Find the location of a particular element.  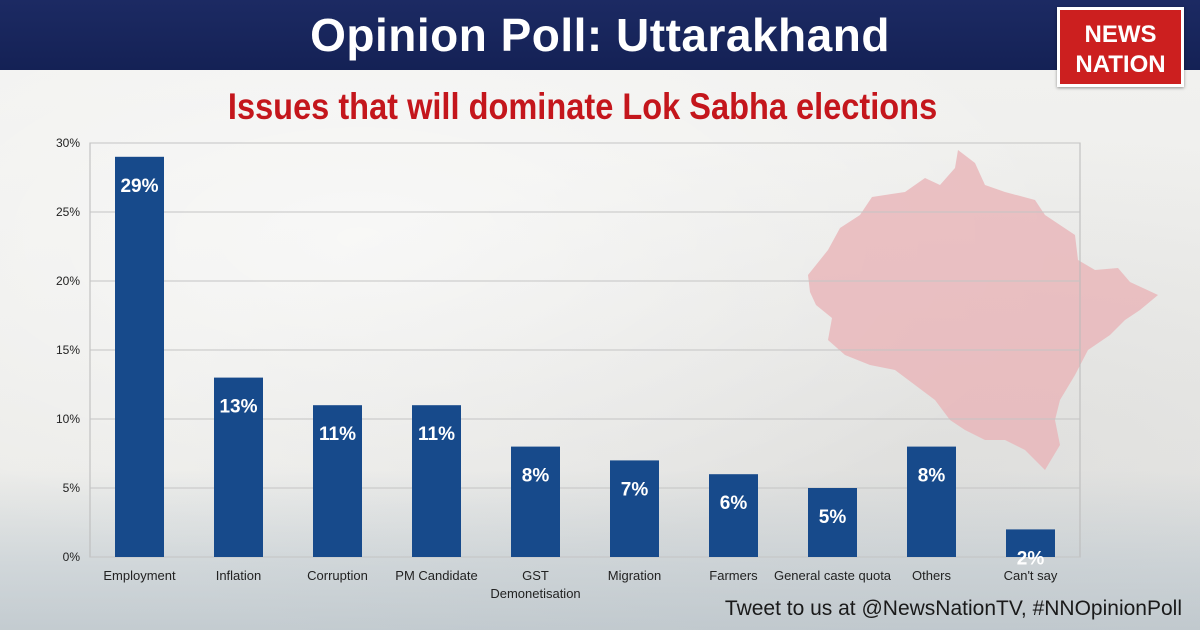

y-tick-label: 5% is located at coordinates (72, 488).